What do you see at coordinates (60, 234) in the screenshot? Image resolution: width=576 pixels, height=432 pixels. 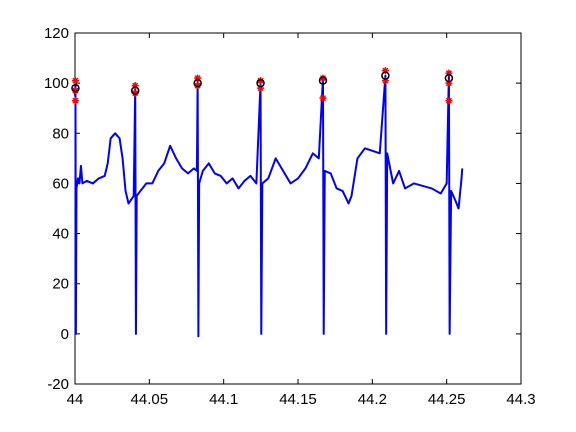 I see `y-tick-label: 40` at bounding box center [60, 234].